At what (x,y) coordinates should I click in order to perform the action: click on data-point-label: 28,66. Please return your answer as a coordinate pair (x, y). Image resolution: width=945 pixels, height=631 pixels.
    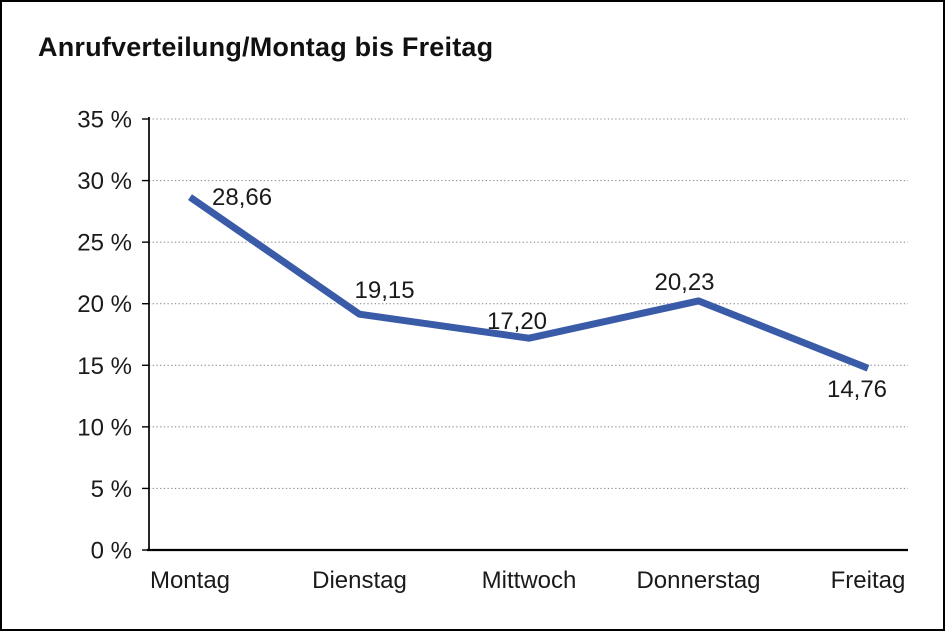
    Looking at the image, I should click on (242, 197).